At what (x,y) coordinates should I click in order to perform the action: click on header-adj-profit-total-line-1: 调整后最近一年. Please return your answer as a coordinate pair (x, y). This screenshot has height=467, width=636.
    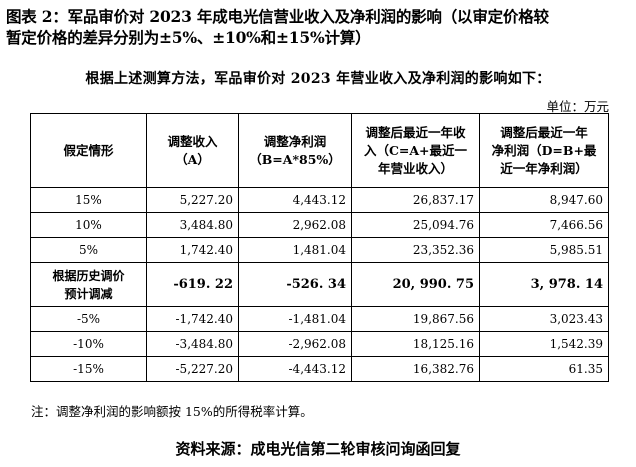
    Looking at the image, I should click on (544, 132).